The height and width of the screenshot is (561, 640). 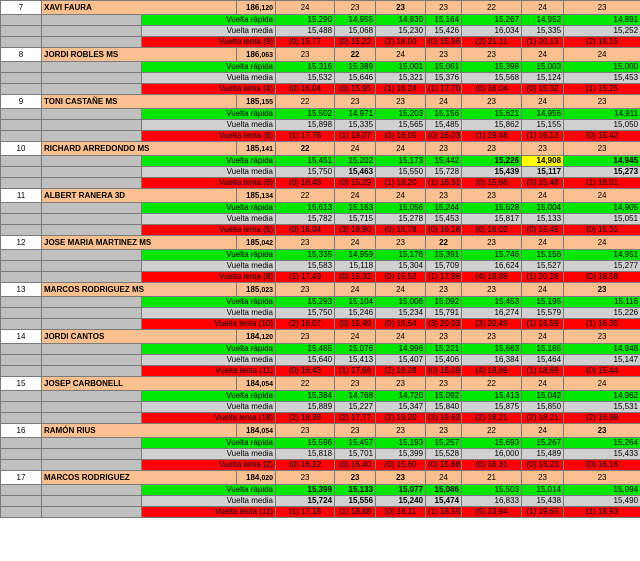 I want to click on score-integer: 185, so click(x=253, y=289).